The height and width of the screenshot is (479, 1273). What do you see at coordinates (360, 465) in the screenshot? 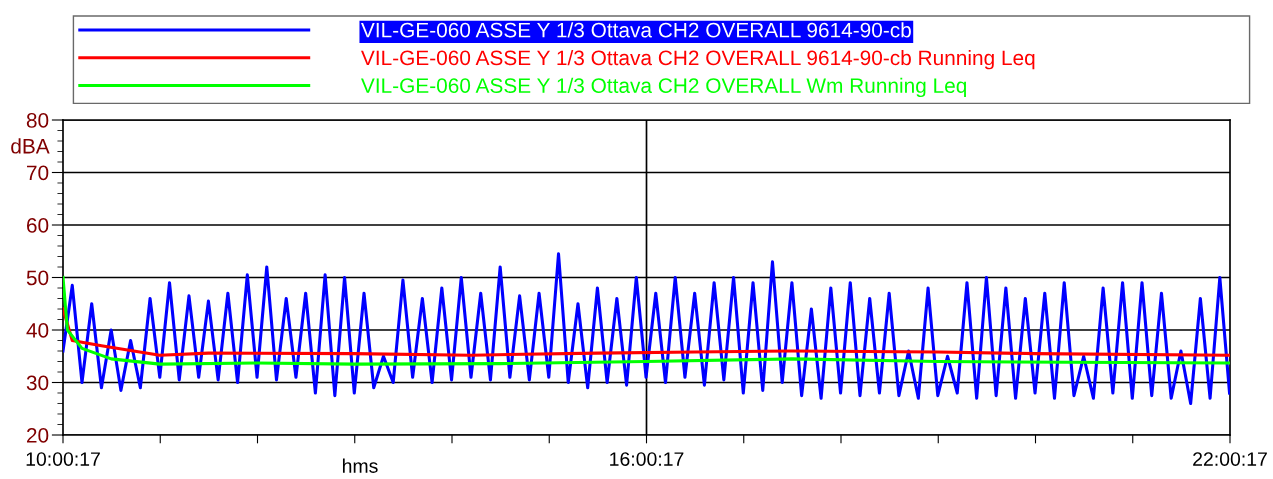
I see `x-axis-title: hms` at bounding box center [360, 465].